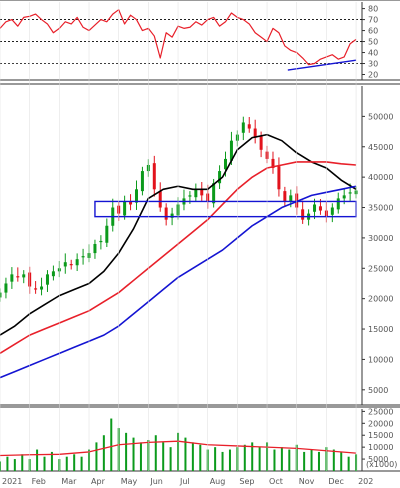 This screenshot has width=400, height=488. I want to click on month-label: Nov, so click(307, 481).